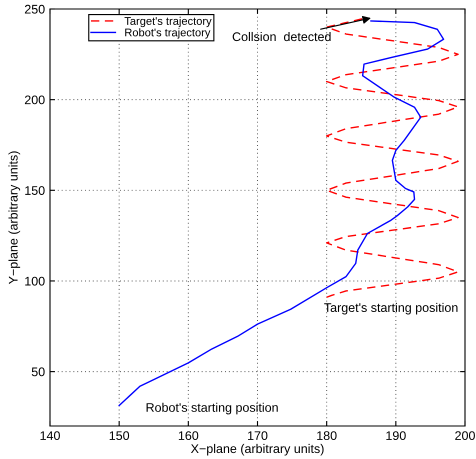 The image size is (476, 459). What do you see at coordinates (396, 435) in the screenshot?
I see `x-tick-label: 190` at bounding box center [396, 435].